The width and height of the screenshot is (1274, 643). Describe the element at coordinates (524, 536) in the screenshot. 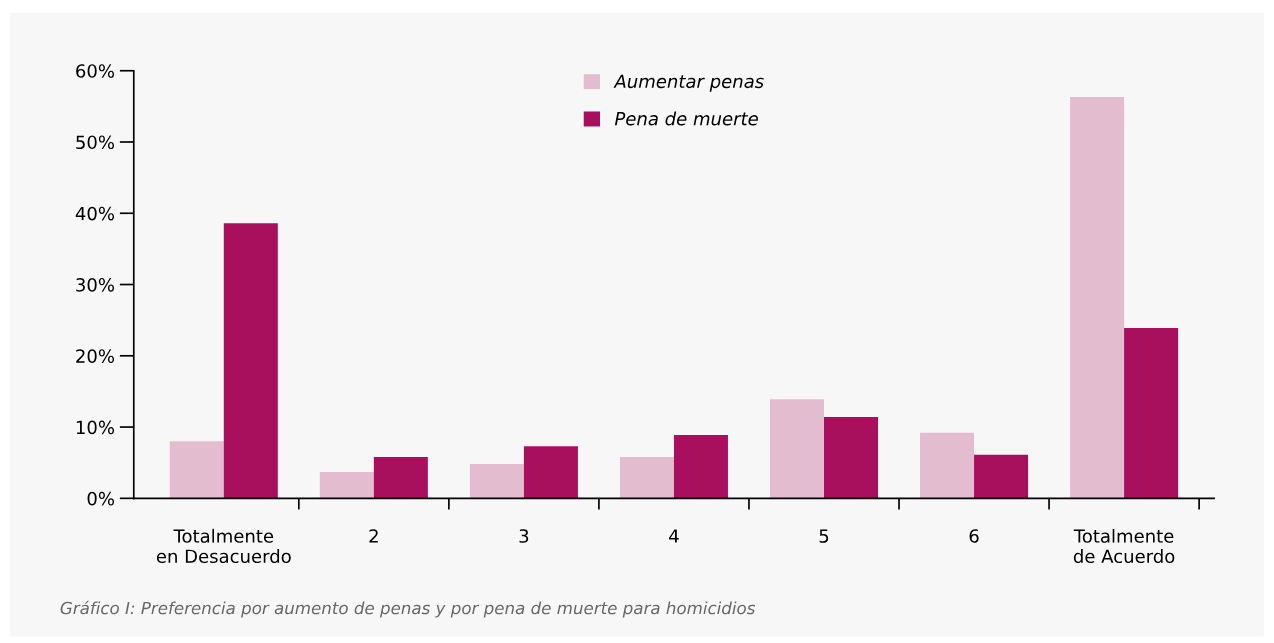

I see `x-tick-label: 3` at that location.